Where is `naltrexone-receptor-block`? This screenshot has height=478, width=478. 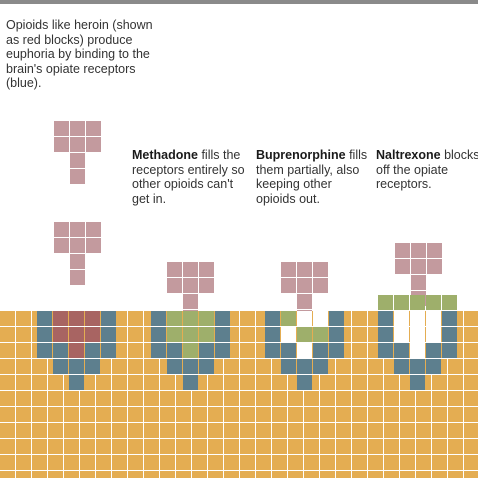 naltrexone-receptor-block is located at coordinates (433, 350).